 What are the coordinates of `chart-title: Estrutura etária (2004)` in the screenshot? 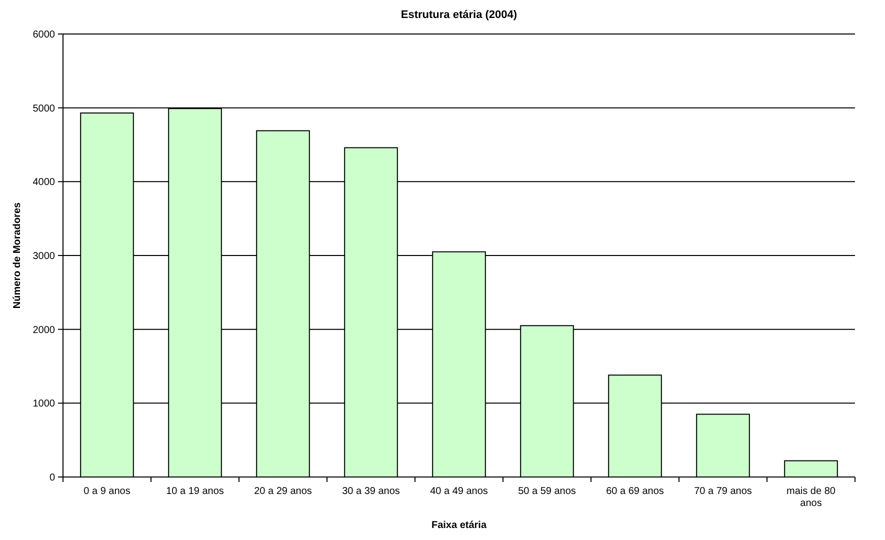 It's located at (459, 15).